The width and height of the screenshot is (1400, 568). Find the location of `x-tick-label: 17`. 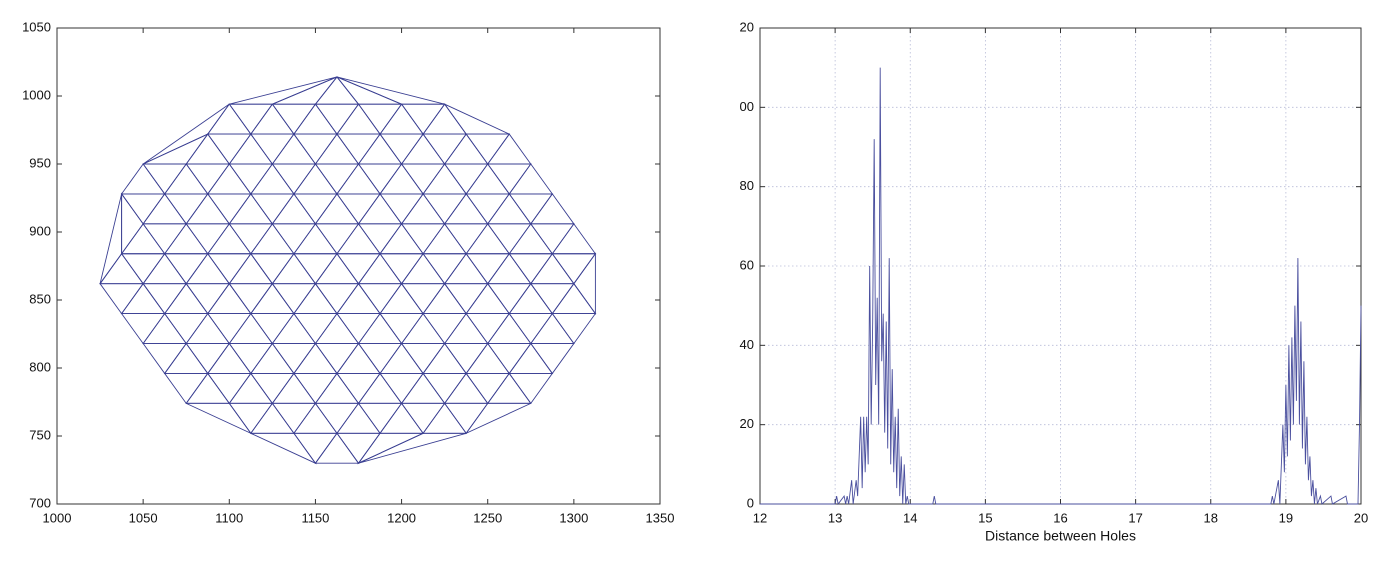

x-tick-label: 17 is located at coordinates (1135, 517).